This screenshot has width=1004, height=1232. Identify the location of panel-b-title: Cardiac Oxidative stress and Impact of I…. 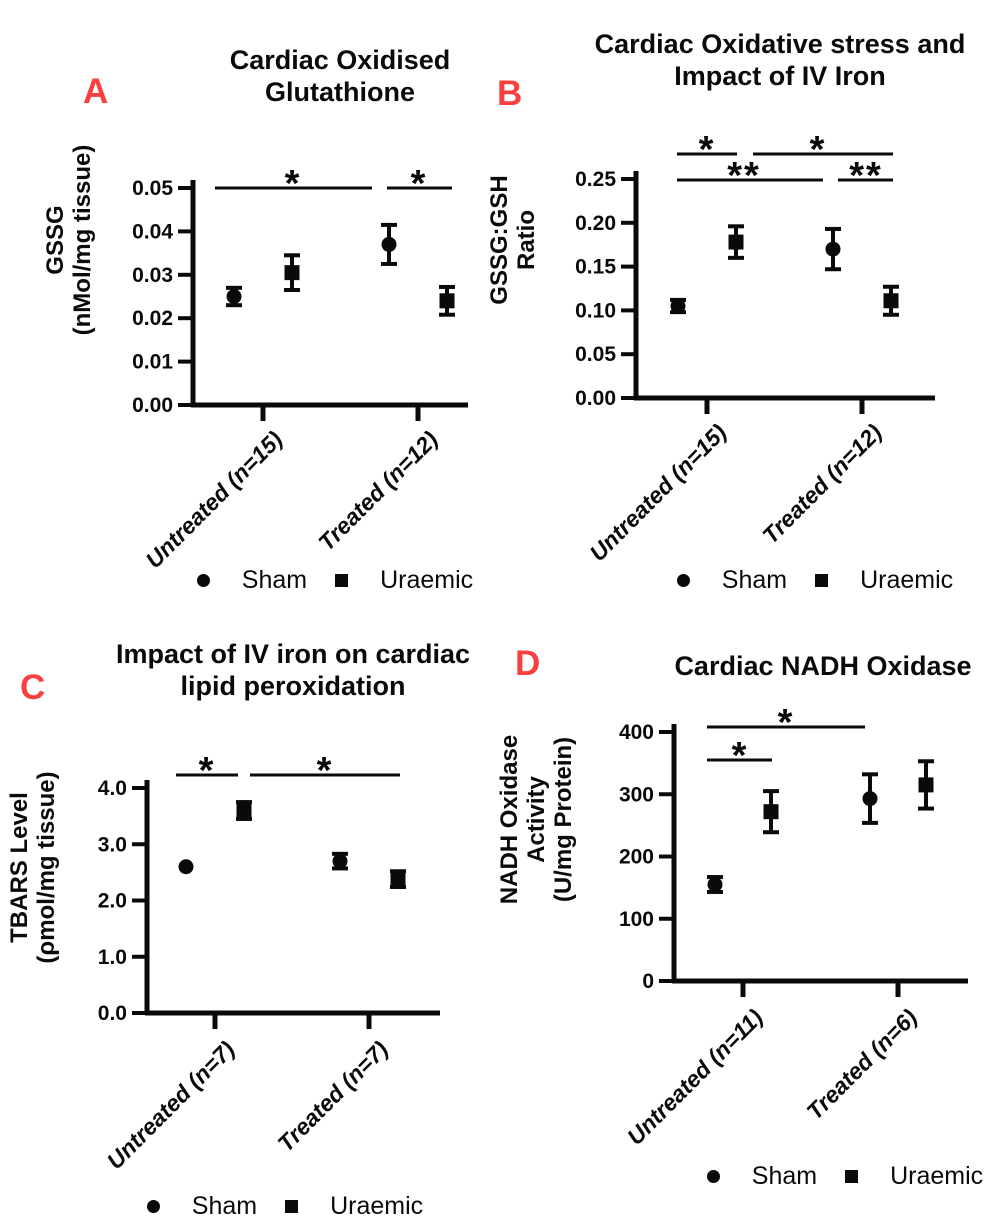
(780, 60).